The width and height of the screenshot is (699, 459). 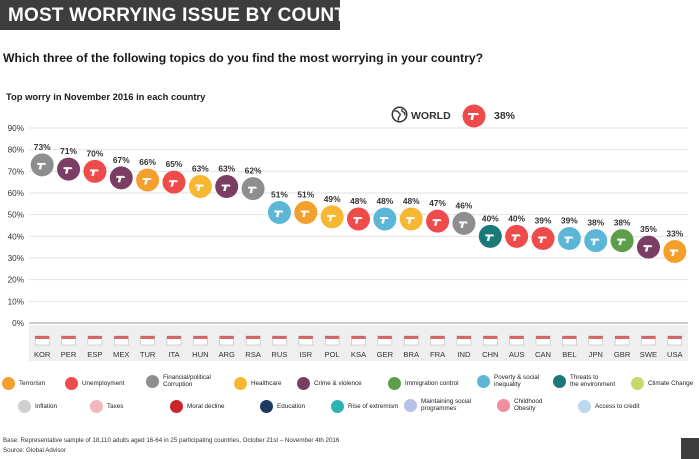 What do you see at coordinates (257, 383) in the screenshot?
I see `legend-item: Healthcare` at bounding box center [257, 383].